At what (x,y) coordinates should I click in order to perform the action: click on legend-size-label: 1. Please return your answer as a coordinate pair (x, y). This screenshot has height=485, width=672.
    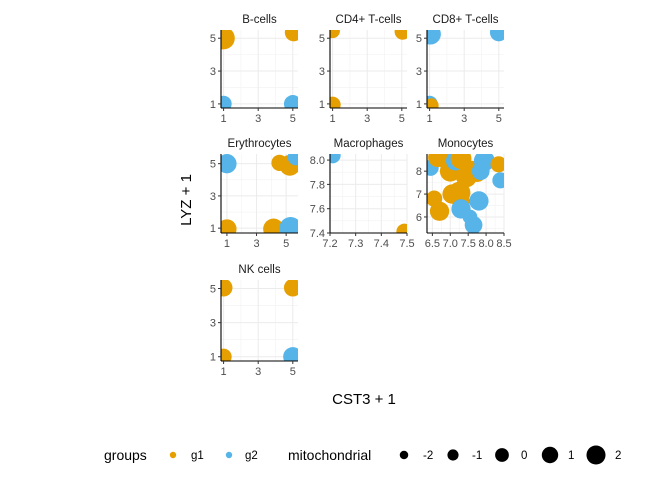
    Looking at the image, I should click on (571, 456).